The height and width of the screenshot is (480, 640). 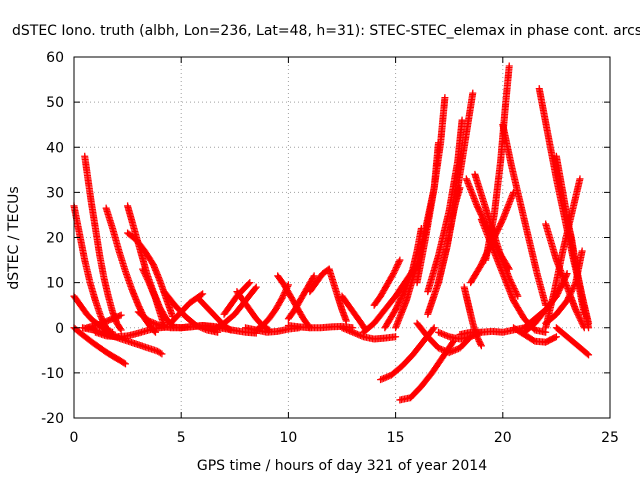 I want to click on series-arc17, so click(x=234, y=308).